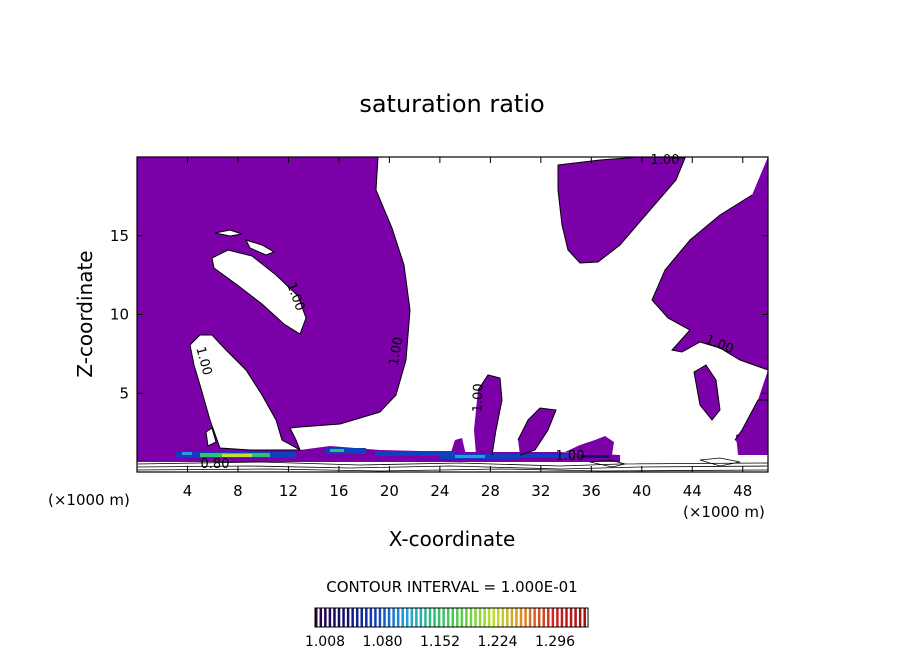 This screenshot has width=904, height=654. I want to click on colorbar-tick-label: 1.152, so click(440, 642).